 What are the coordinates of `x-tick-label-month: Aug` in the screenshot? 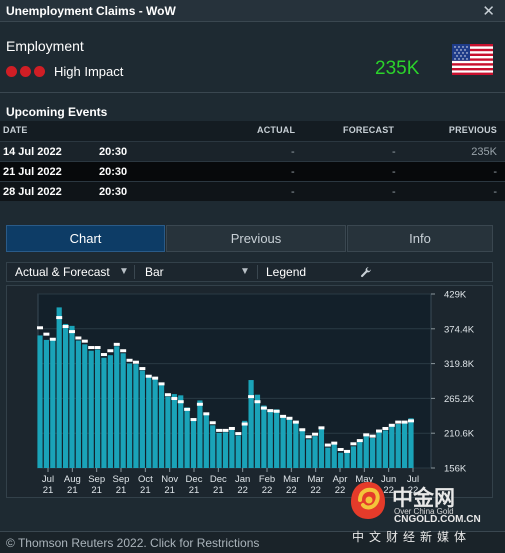 It's located at (72, 479).